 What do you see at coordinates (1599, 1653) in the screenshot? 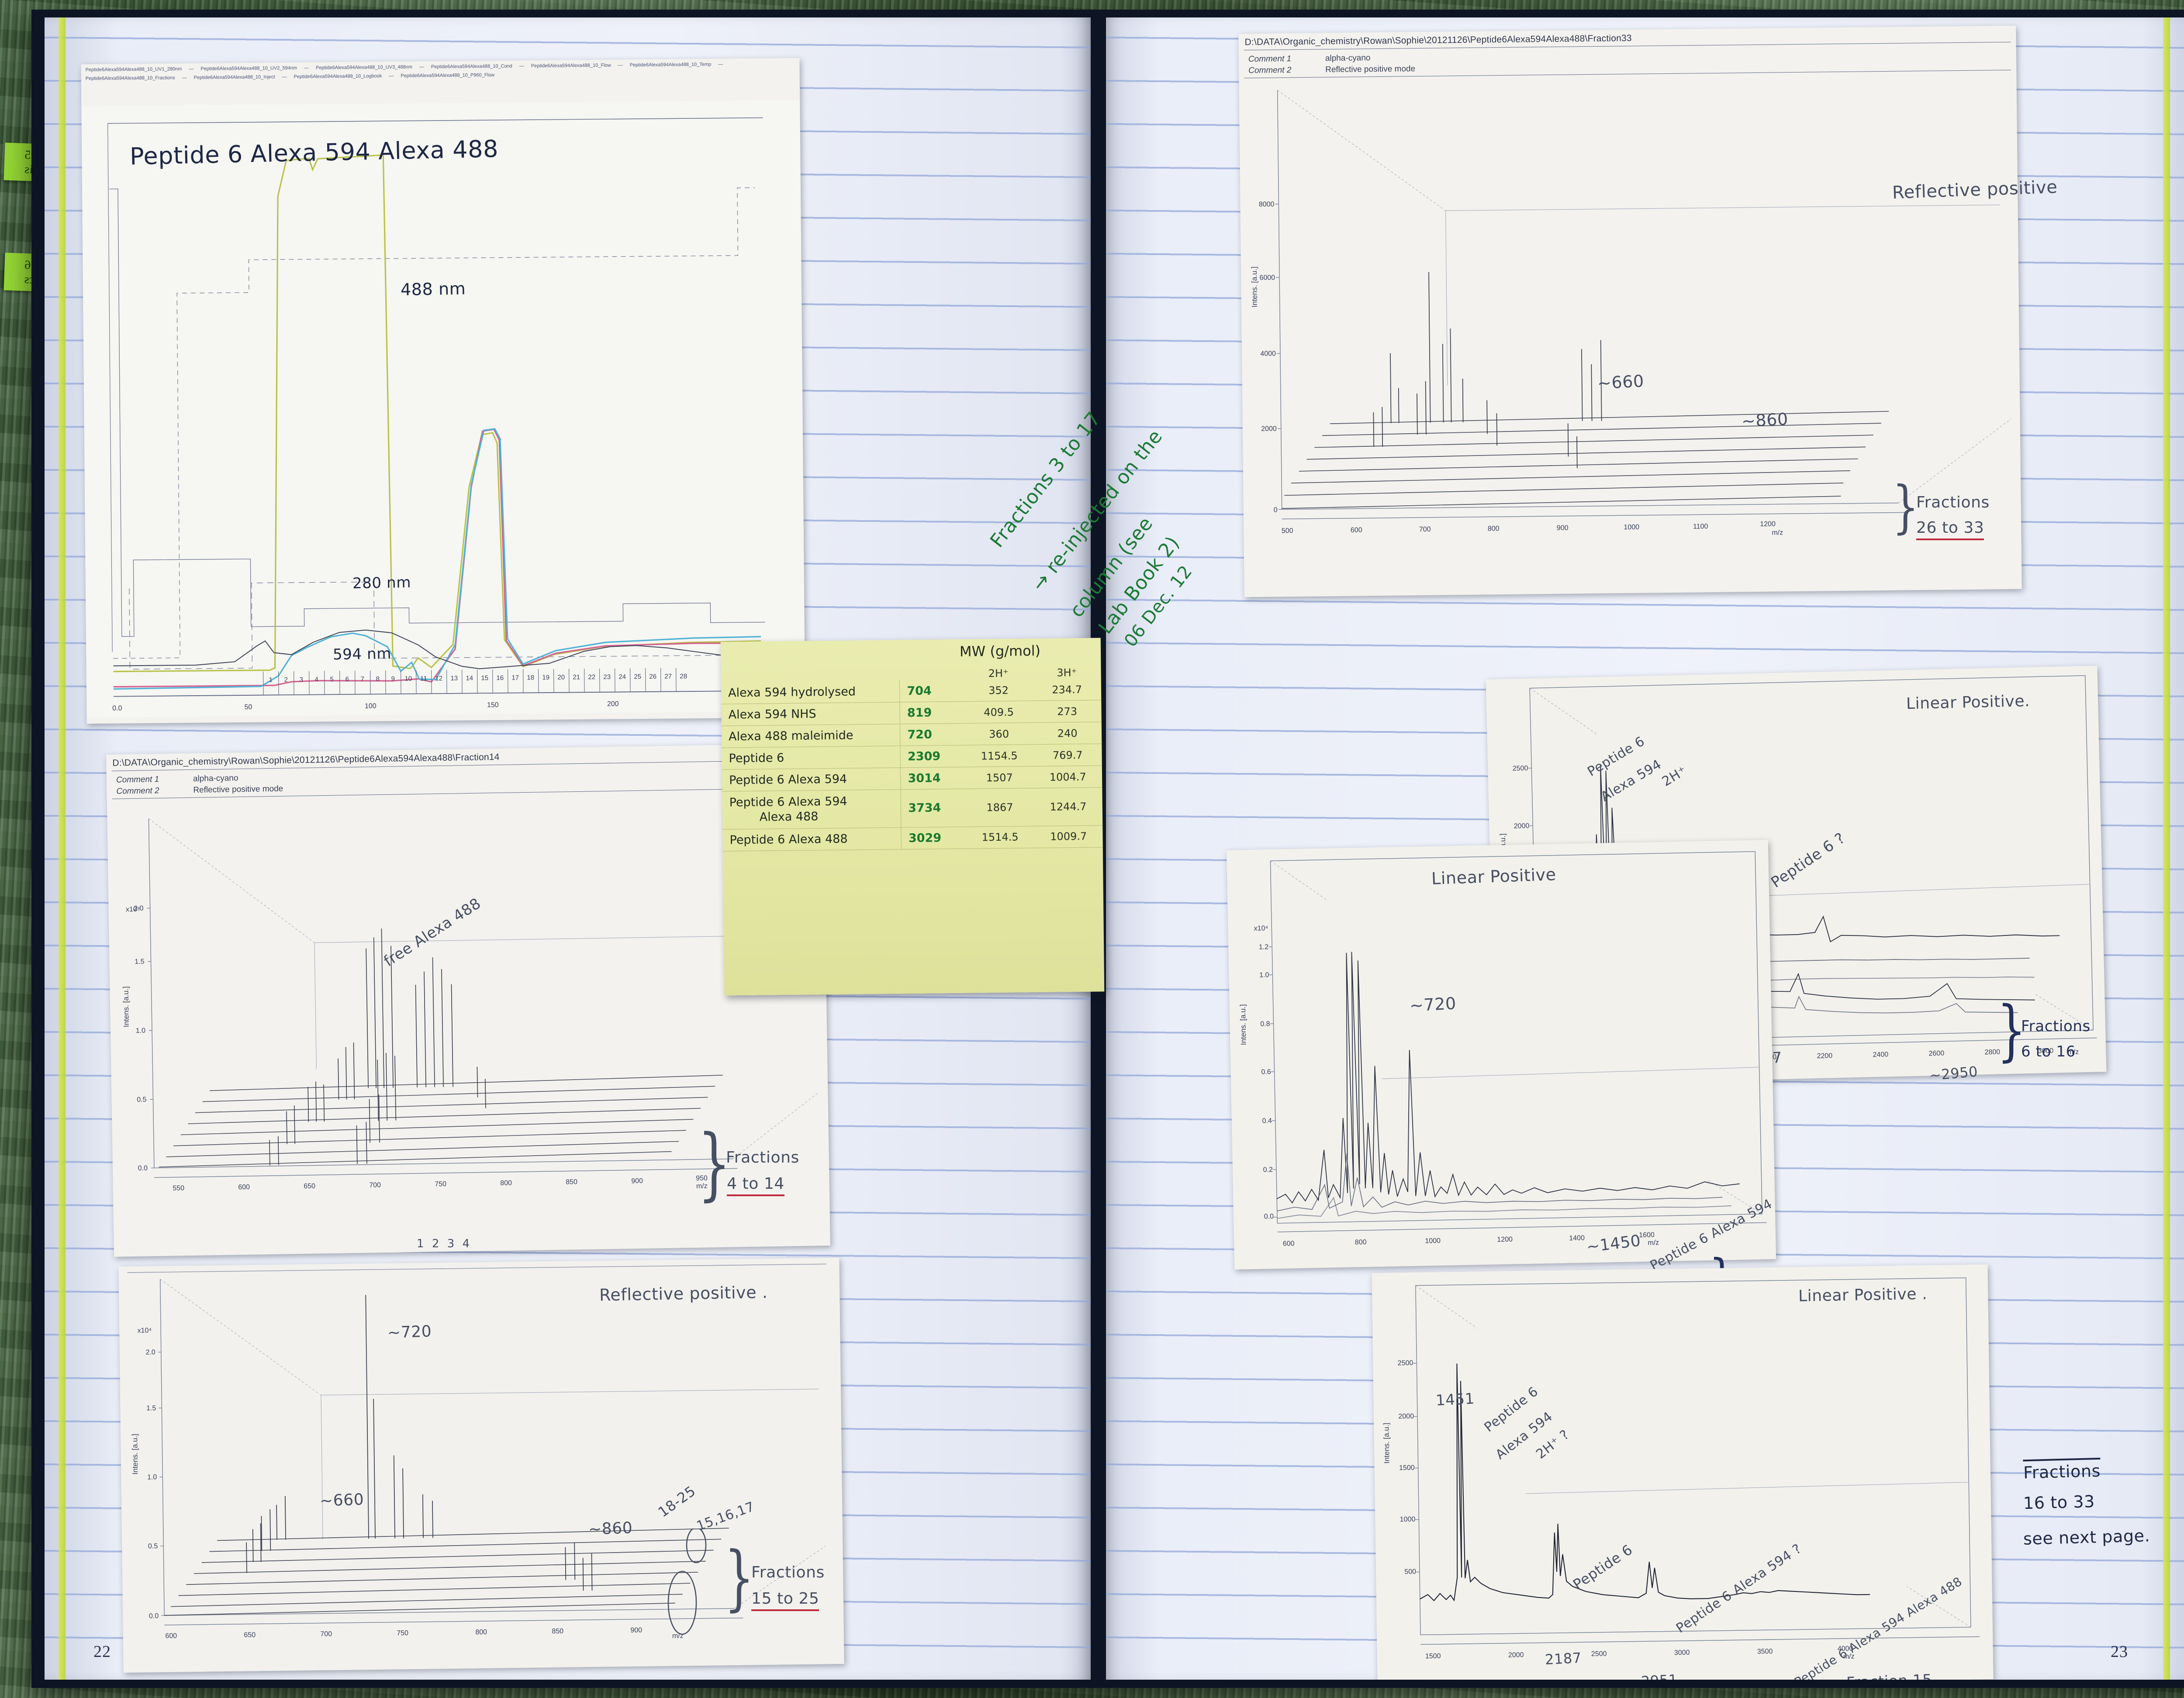
I see `svg-text: 2500` at bounding box center [1599, 1653].